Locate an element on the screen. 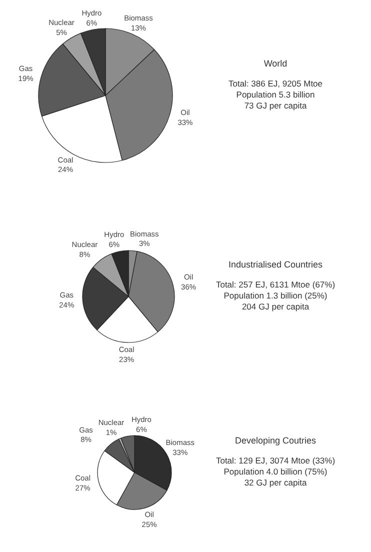  text: Total: 129 EJ, 3074 Mtoe (33%) is located at coordinates (276, 461).